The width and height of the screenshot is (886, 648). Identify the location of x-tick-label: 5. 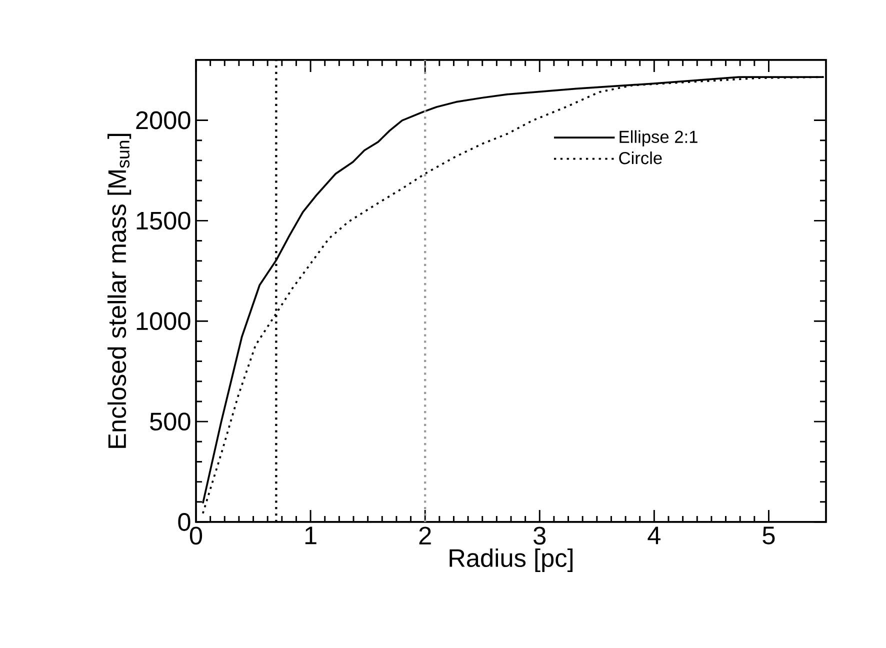
(768, 535).